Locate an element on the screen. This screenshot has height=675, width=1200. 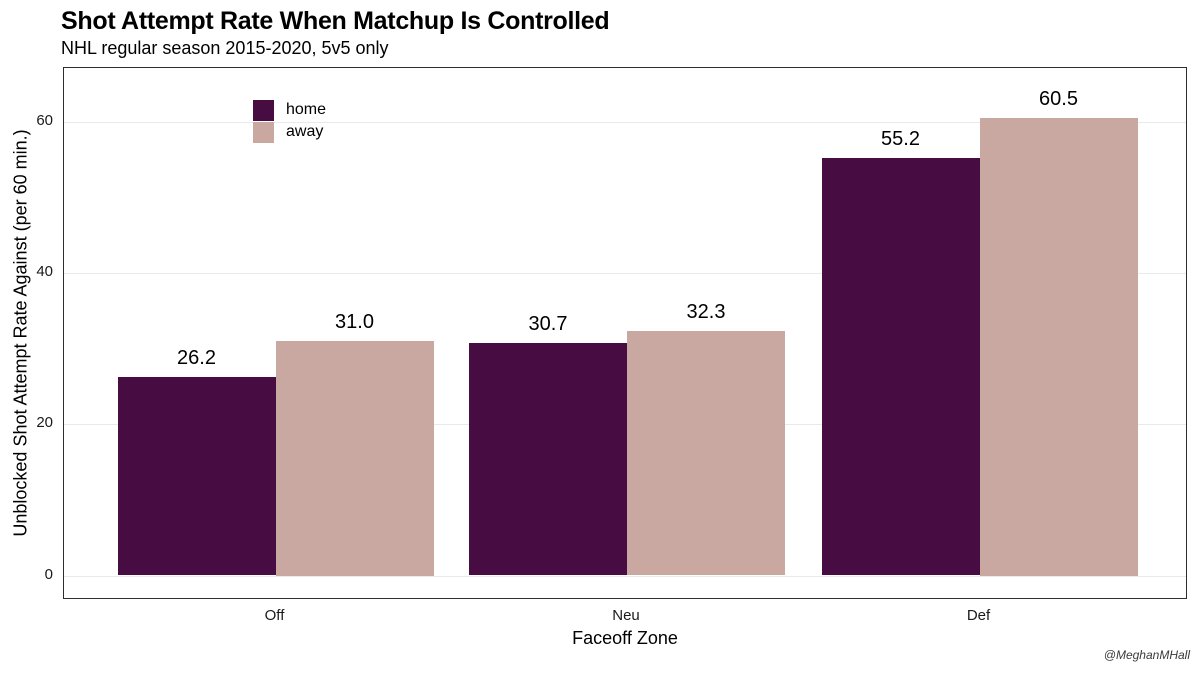
legend-label-away: away is located at coordinates (305, 131).